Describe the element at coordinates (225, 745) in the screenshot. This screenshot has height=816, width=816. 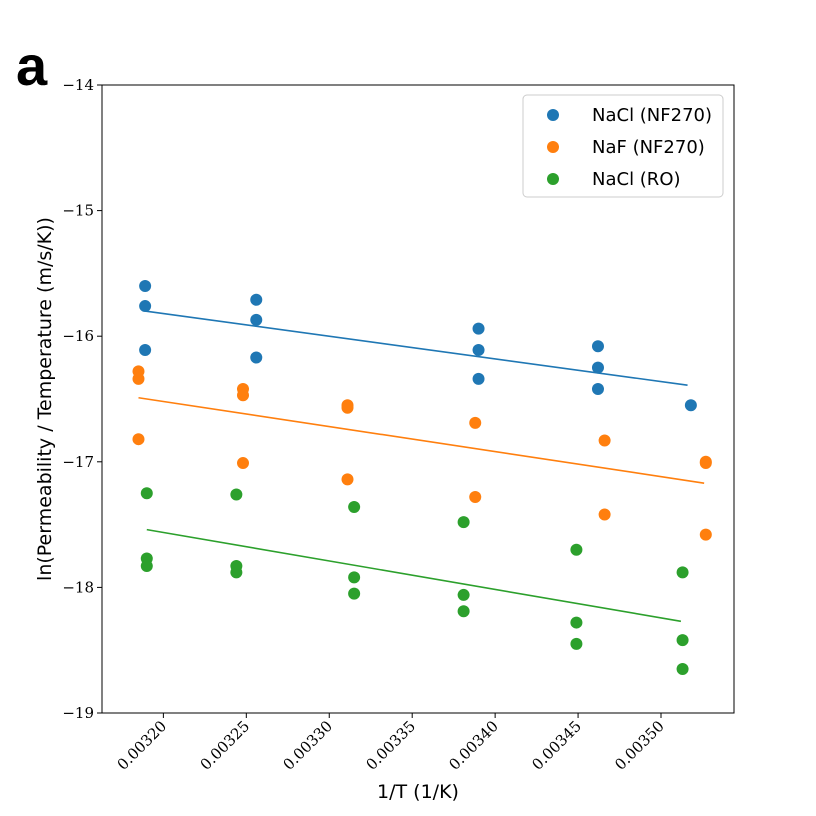
I see `x-tick-label: 0.00325` at that location.